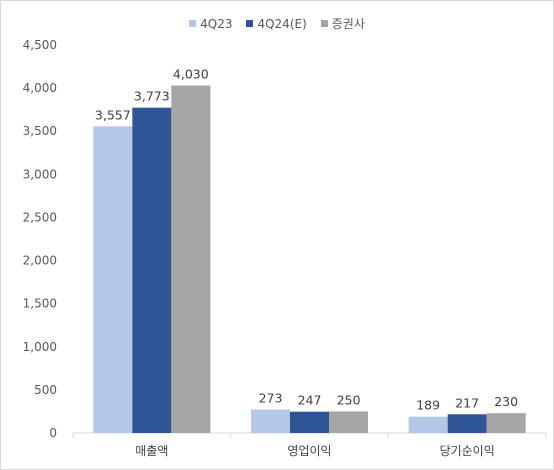 The width and height of the screenshot is (554, 470). Describe the element at coordinates (152, 96) in the screenshot. I see `data-label: 3,773` at that location.